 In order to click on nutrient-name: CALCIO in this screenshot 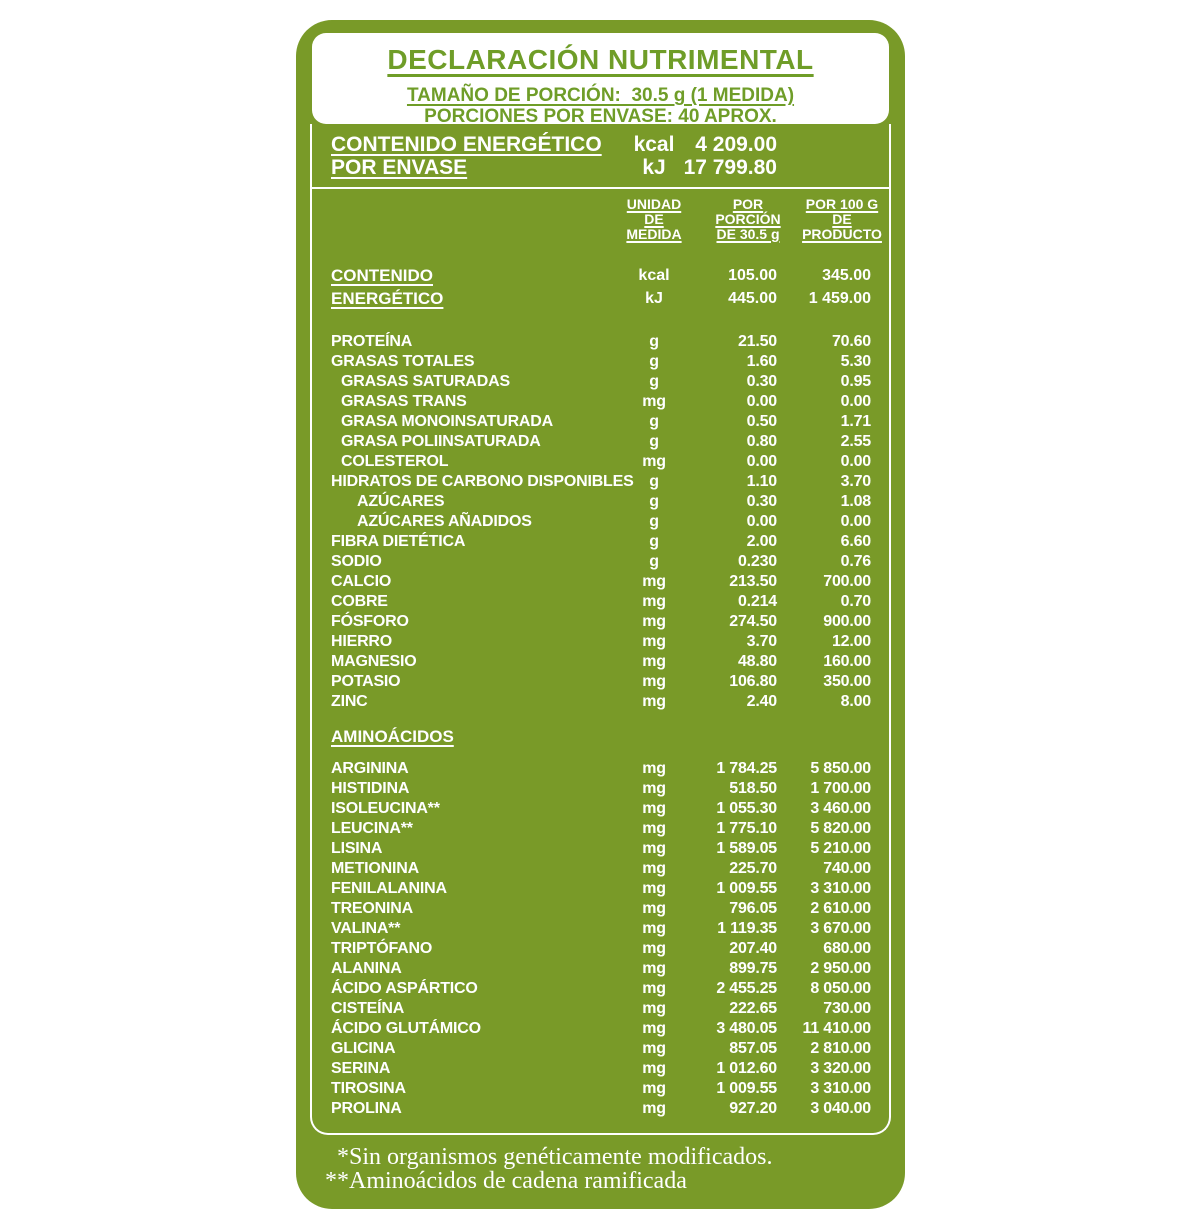, I will do `click(361, 581)`.